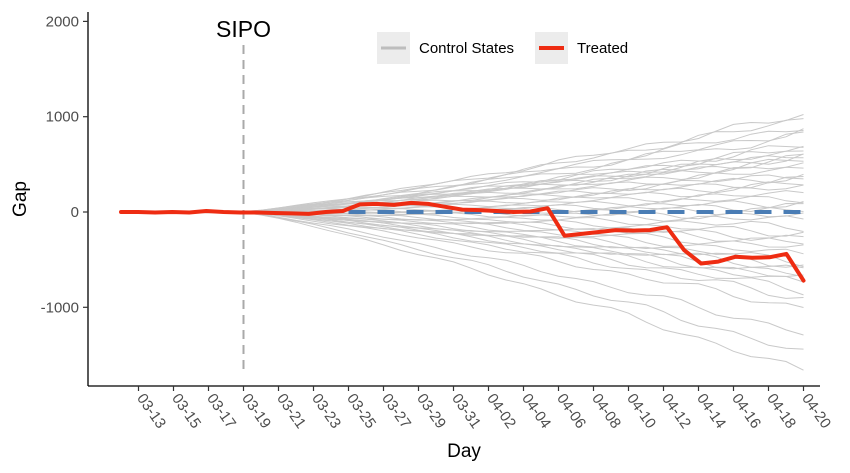 The image size is (850, 473). I want to click on x-tick-label: 04-08, so click(606, 411).